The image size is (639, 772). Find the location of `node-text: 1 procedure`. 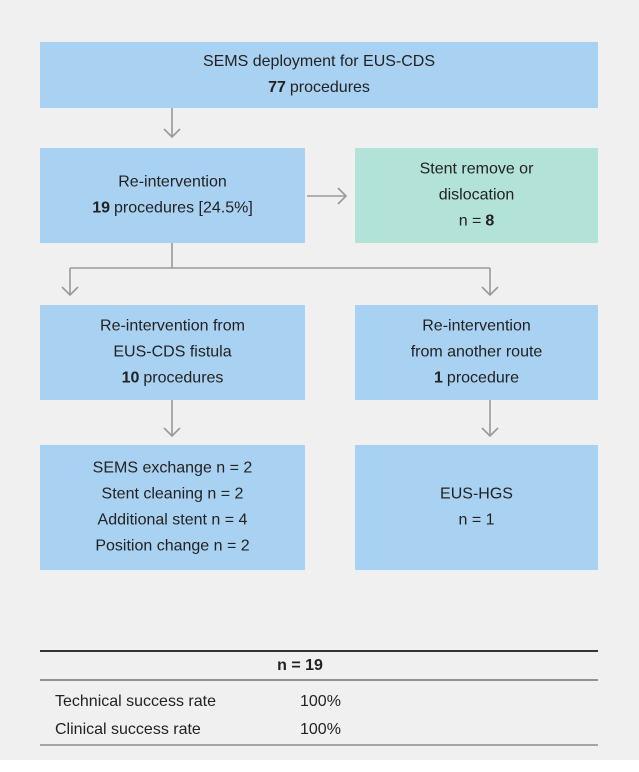

node-text: 1 procedure is located at coordinates (476, 378).